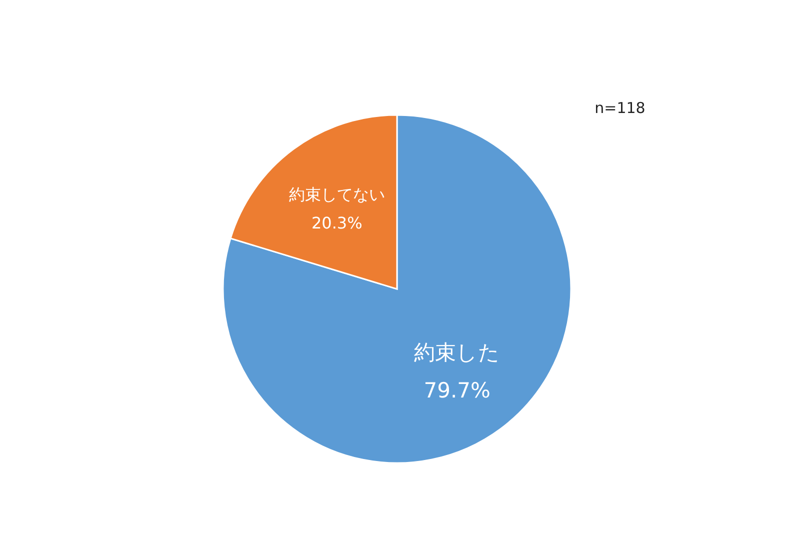  I want to click on data-label: 79.7%, so click(457, 390).